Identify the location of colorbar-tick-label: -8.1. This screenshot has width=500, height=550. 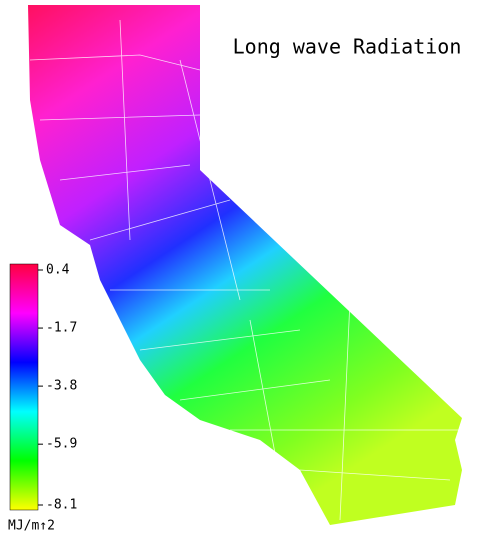
(61, 505).